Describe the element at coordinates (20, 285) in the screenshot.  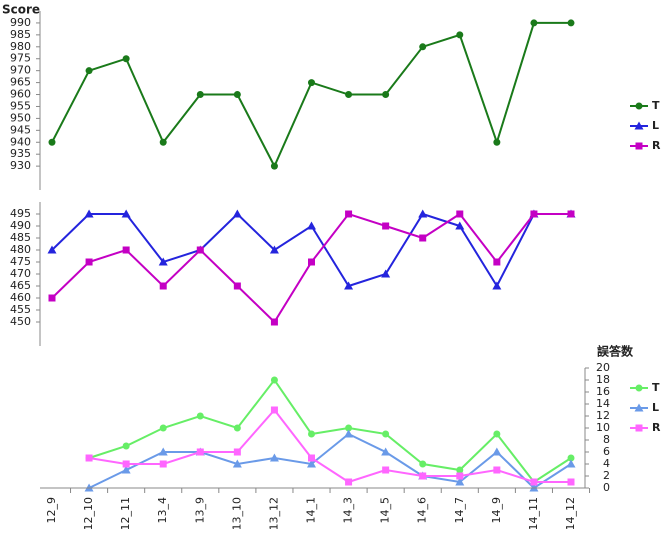
I see `y-tick-label: 465` at that location.